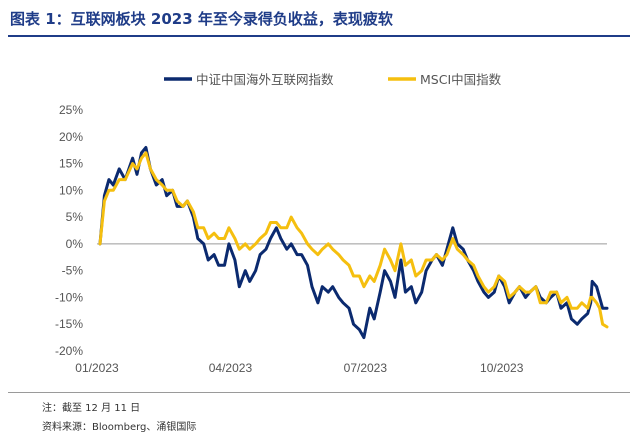 Image resolution: width=637 pixels, height=437 pixels. I want to click on y-tick-label: 20%, so click(71, 137).